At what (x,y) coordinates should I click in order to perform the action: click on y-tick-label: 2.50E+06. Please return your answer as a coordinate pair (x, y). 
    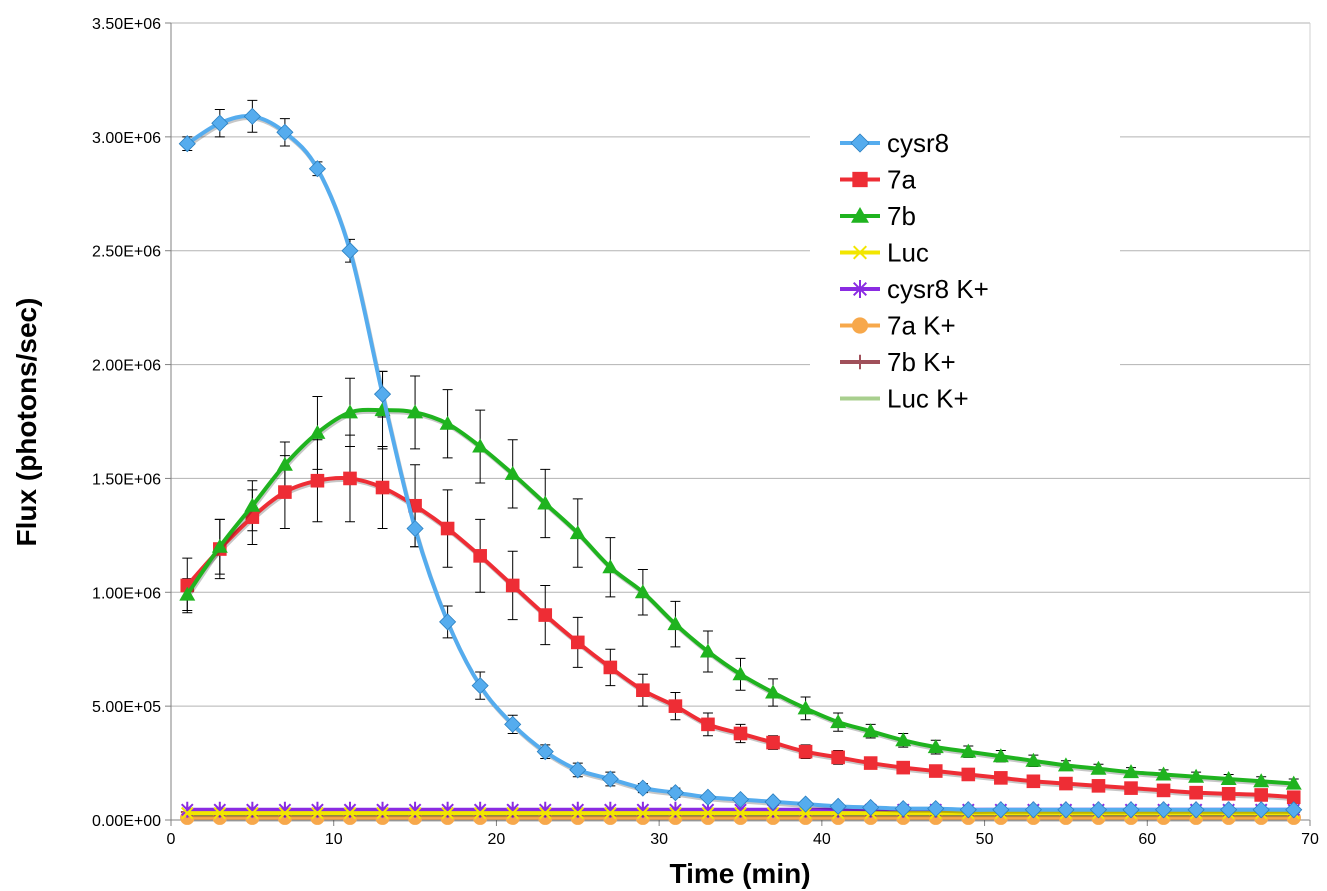
    Looking at the image, I should click on (126, 252).